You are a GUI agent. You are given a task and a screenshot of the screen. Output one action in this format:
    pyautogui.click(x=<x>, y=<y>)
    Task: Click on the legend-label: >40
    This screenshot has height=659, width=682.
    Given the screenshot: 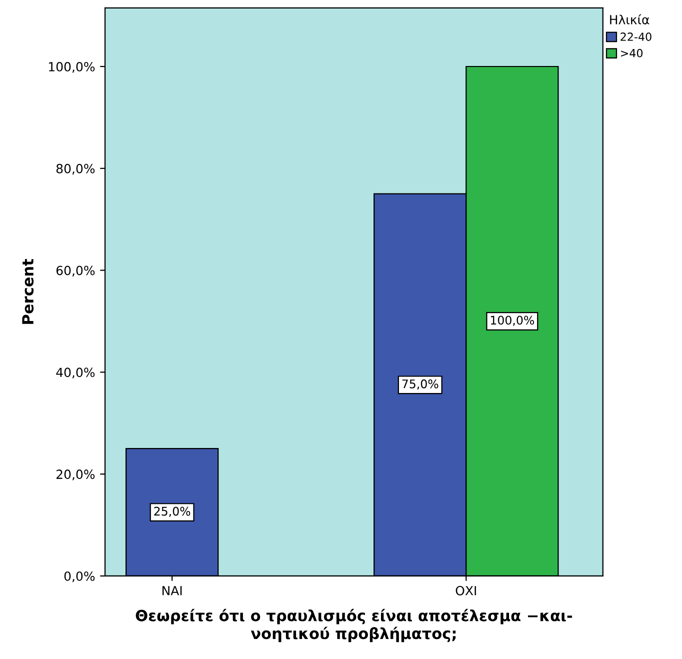 What is the action you would take?
    pyautogui.click(x=632, y=53)
    